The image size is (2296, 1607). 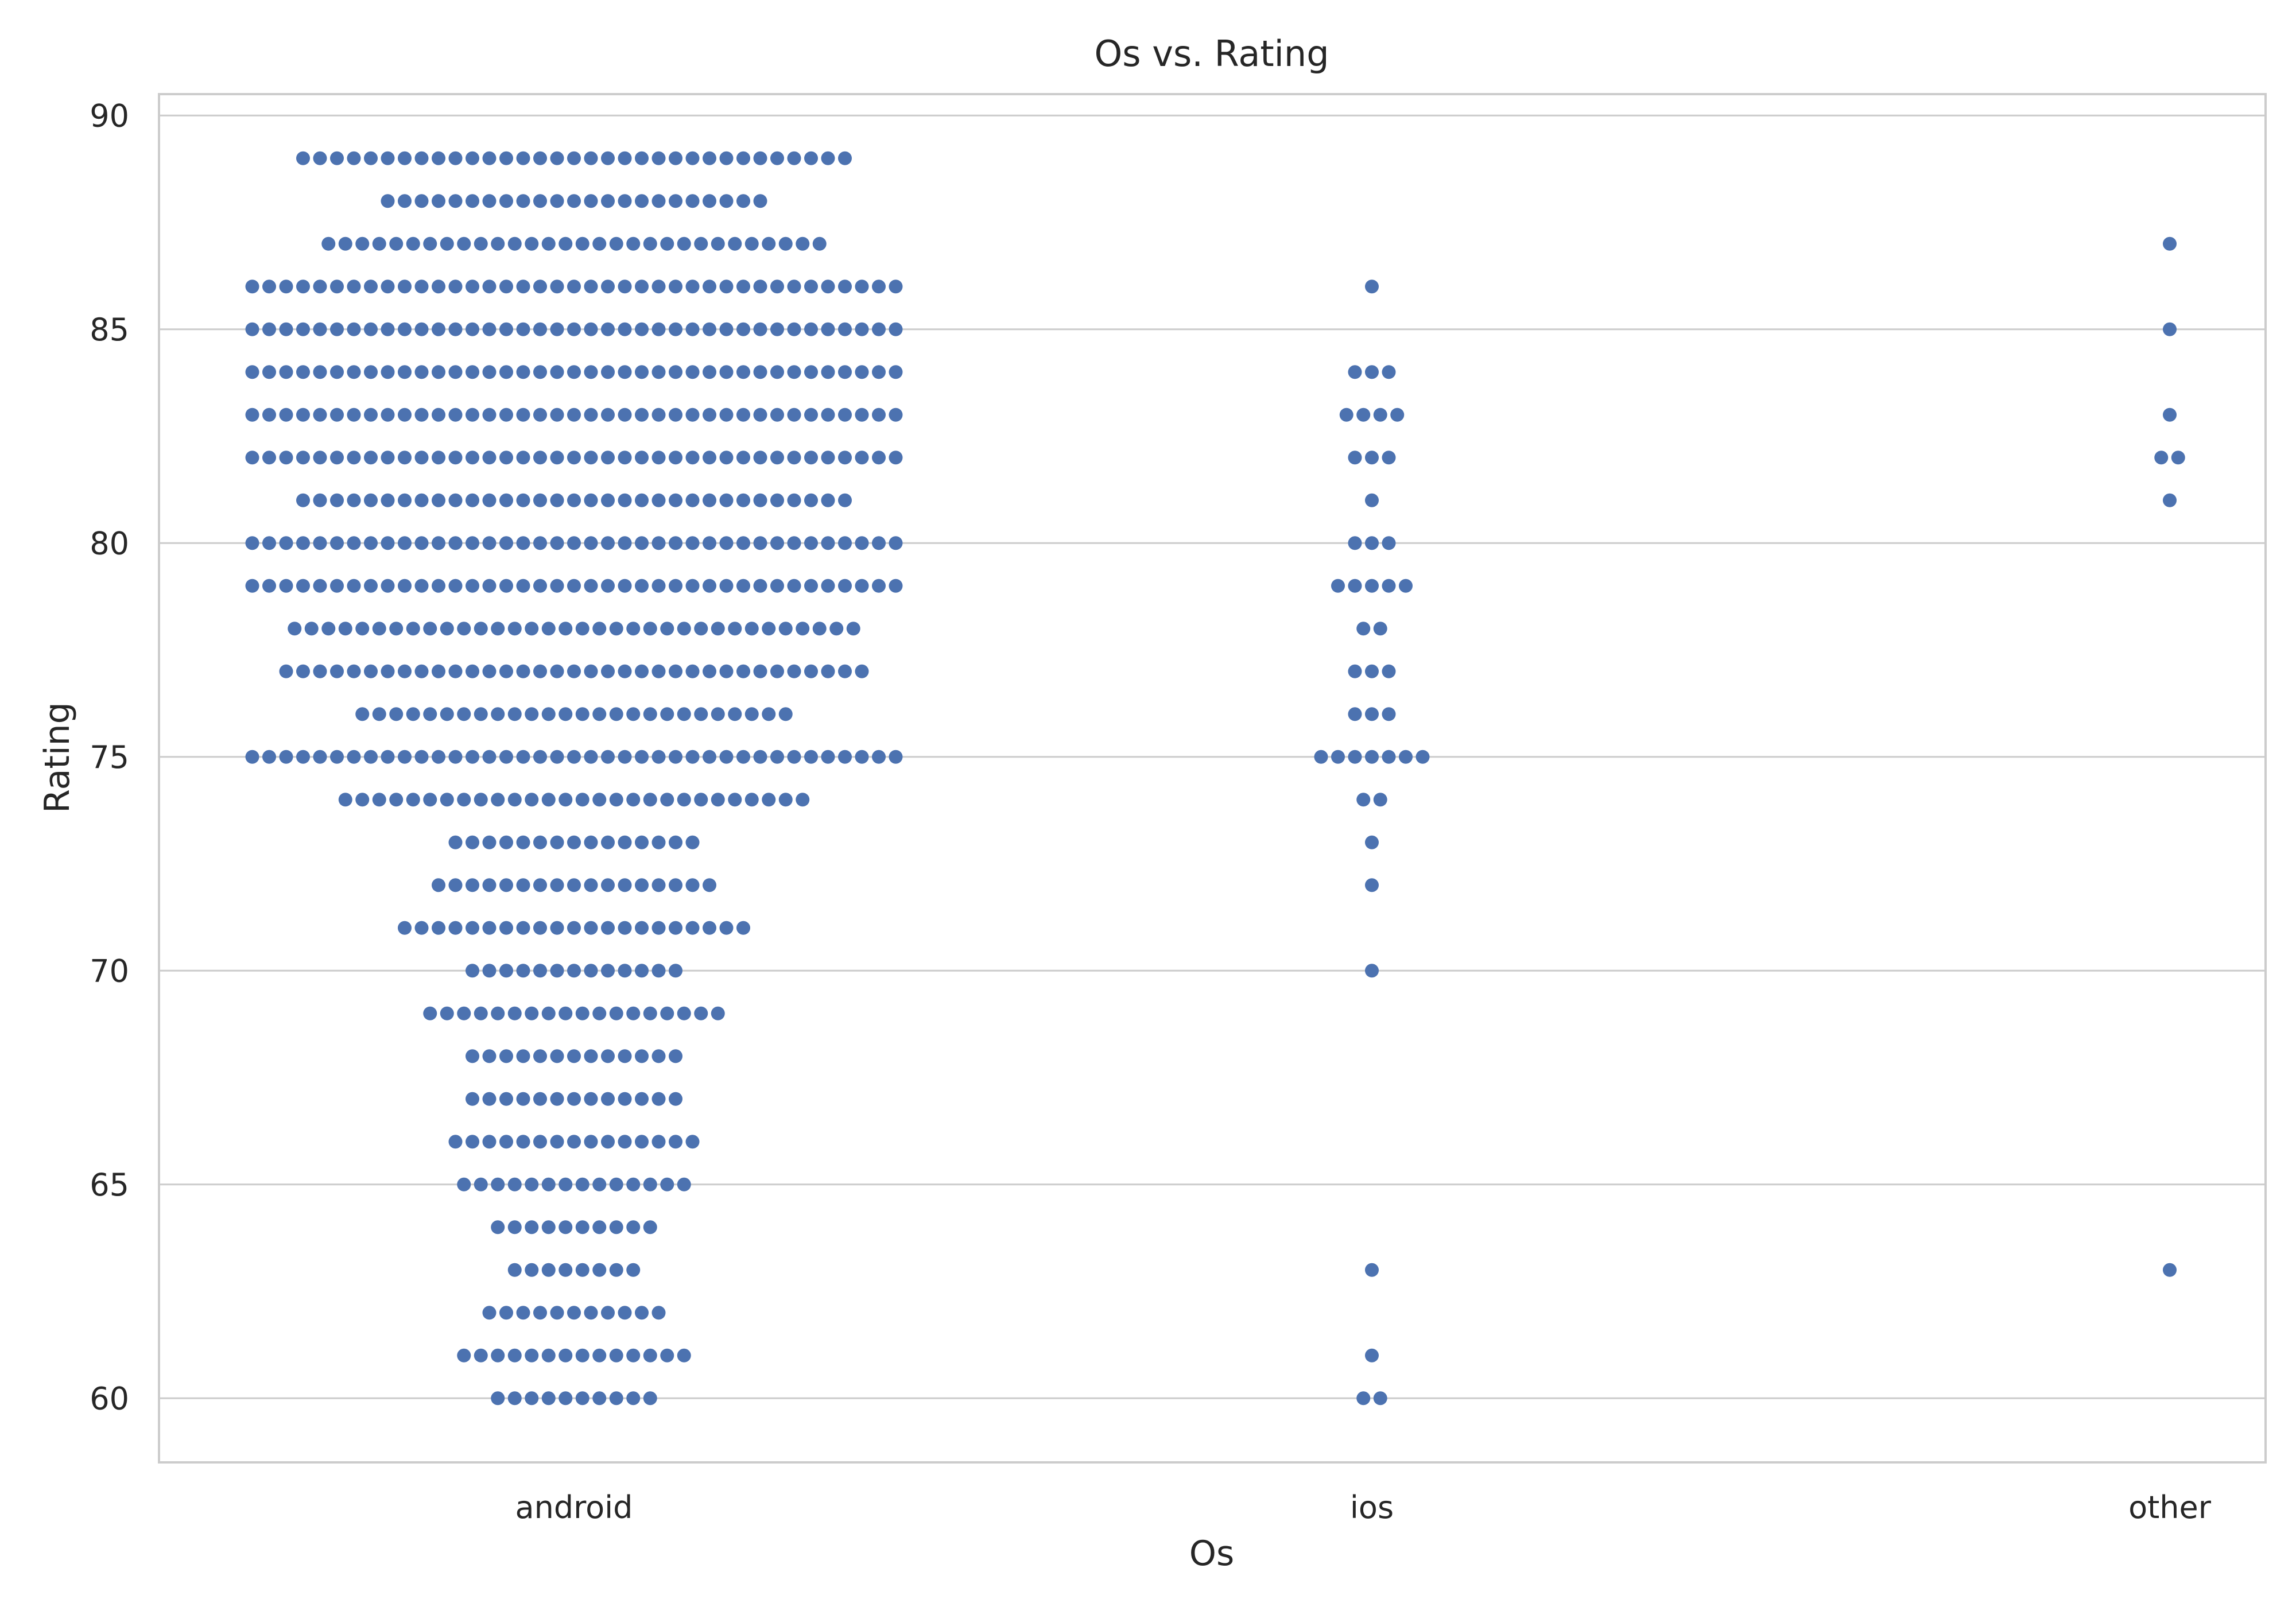 What do you see at coordinates (574, 1507) in the screenshot?
I see `x-tick-label-android: android` at bounding box center [574, 1507].